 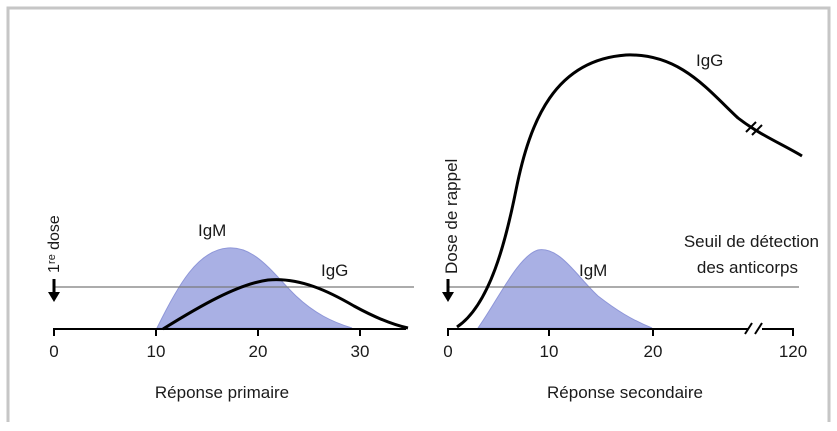 What do you see at coordinates (565, 289) in the screenshot?
I see `secondary-igm-area` at bounding box center [565, 289].